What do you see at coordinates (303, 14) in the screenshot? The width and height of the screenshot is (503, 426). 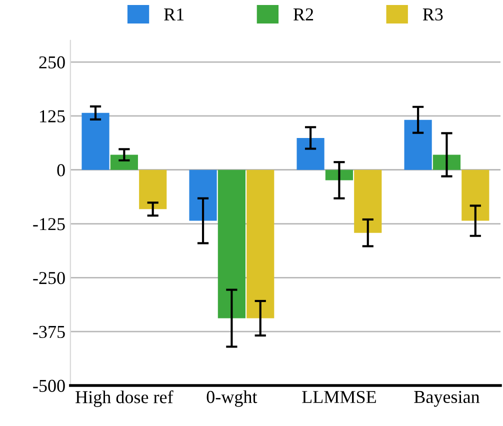 I see `legend-label: R2` at bounding box center [303, 14].